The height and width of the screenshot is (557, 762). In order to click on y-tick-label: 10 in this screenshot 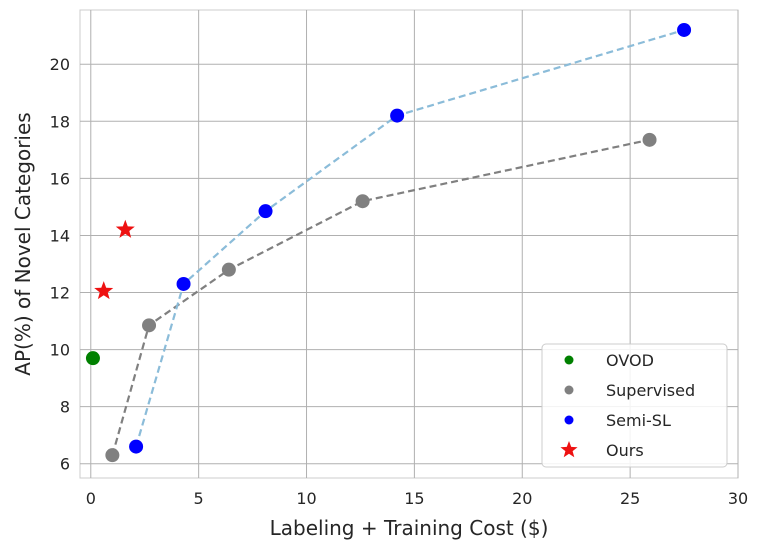, I will do `click(60, 350)`.